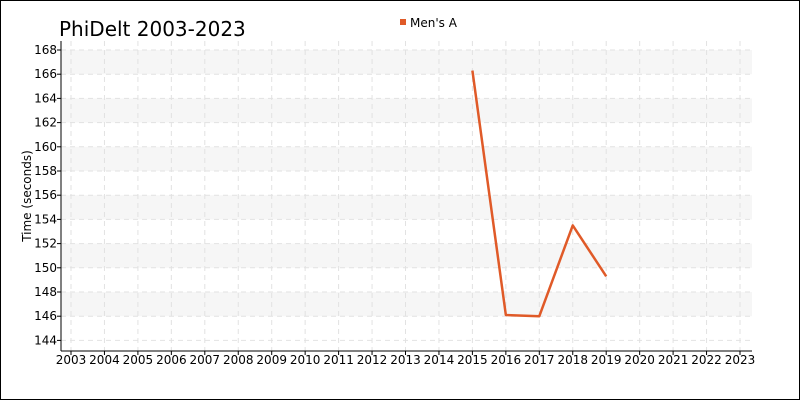 The height and width of the screenshot is (400, 800). Describe the element at coordinates (338, 360) in the screenshot. I see `x-tick-label: 2011` at that location.